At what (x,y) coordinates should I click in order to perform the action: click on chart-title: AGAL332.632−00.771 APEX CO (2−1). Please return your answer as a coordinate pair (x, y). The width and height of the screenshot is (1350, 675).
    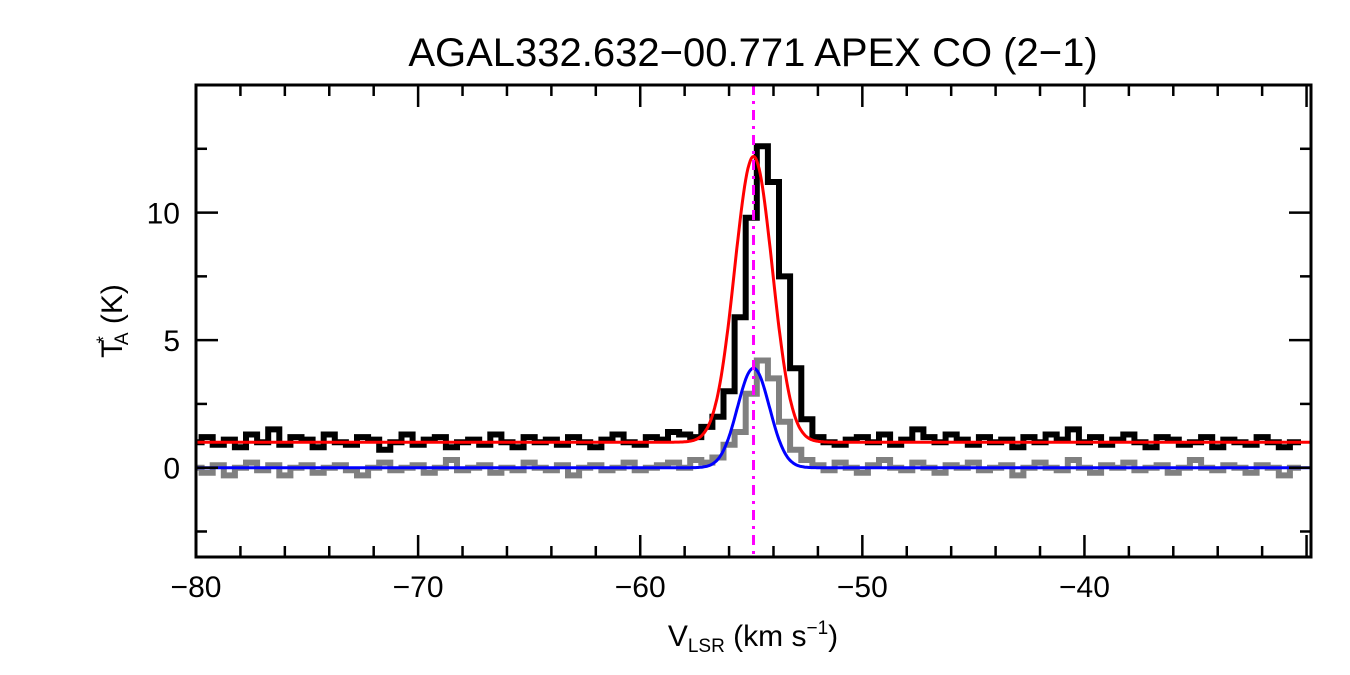
    Looking at the image, I should click on (752, 53).